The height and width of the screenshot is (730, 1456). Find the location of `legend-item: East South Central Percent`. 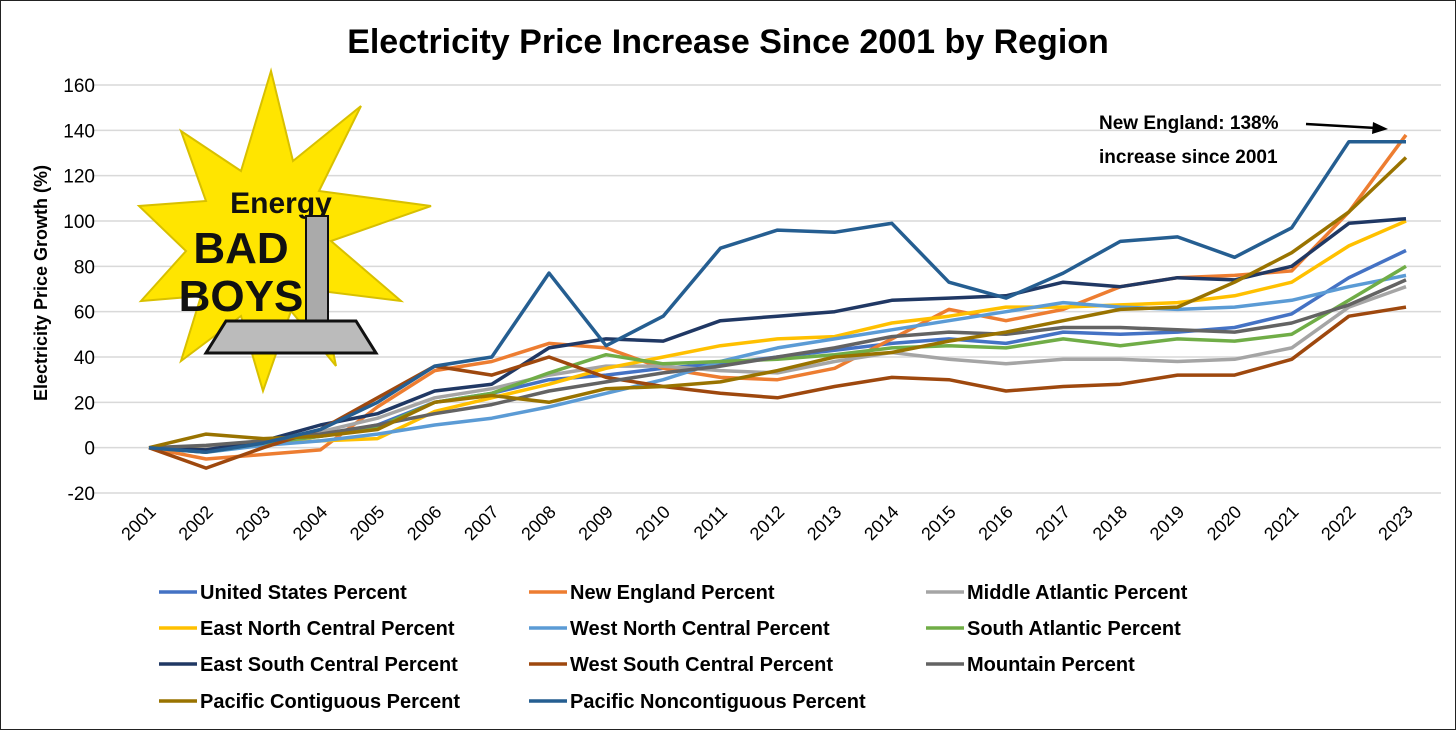

legend-item: East South Central Percent is located at coordinates (308, 665).